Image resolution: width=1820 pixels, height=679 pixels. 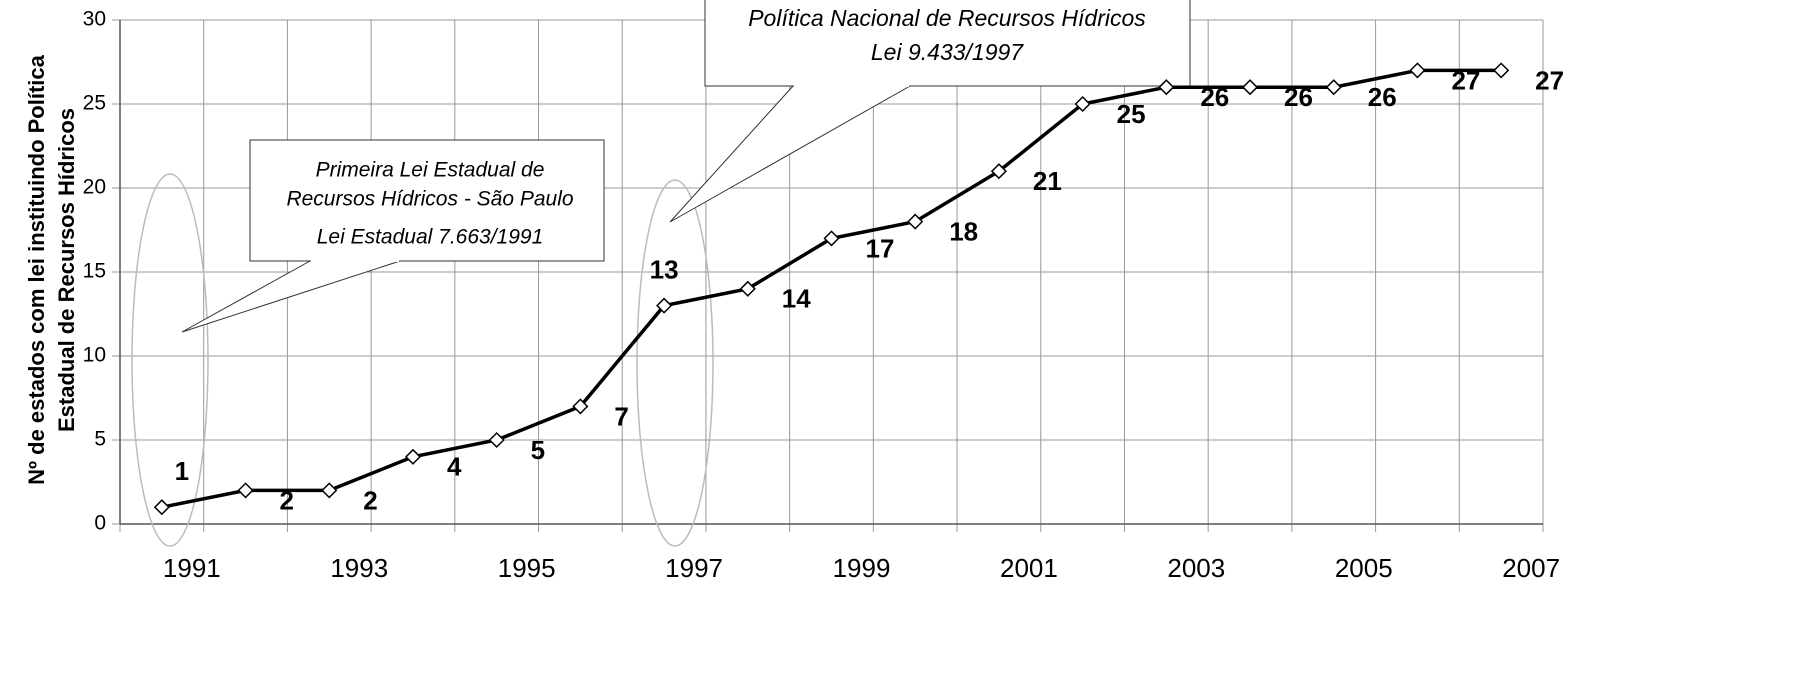 What do you see at coordinates (94, 271) in the screenshot?
I see `y-tick-label: 15` at bounding box center [94, 271].